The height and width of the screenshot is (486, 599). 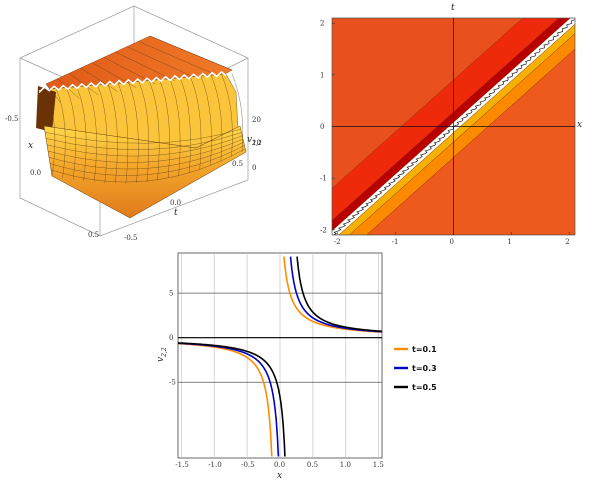 I want to click on contour-t-tick-label: -1, so click(x=323, y=179).